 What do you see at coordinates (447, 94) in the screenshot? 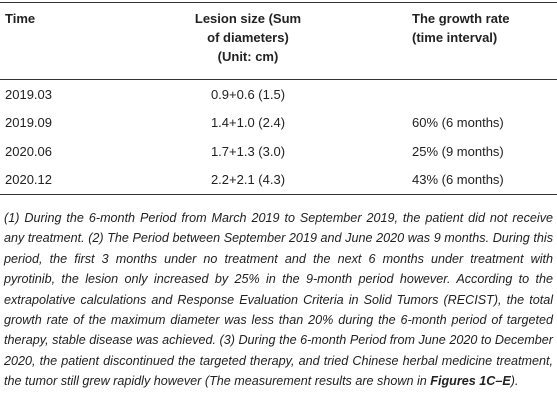
I see `table-cell` at bounding box center [447, 94].